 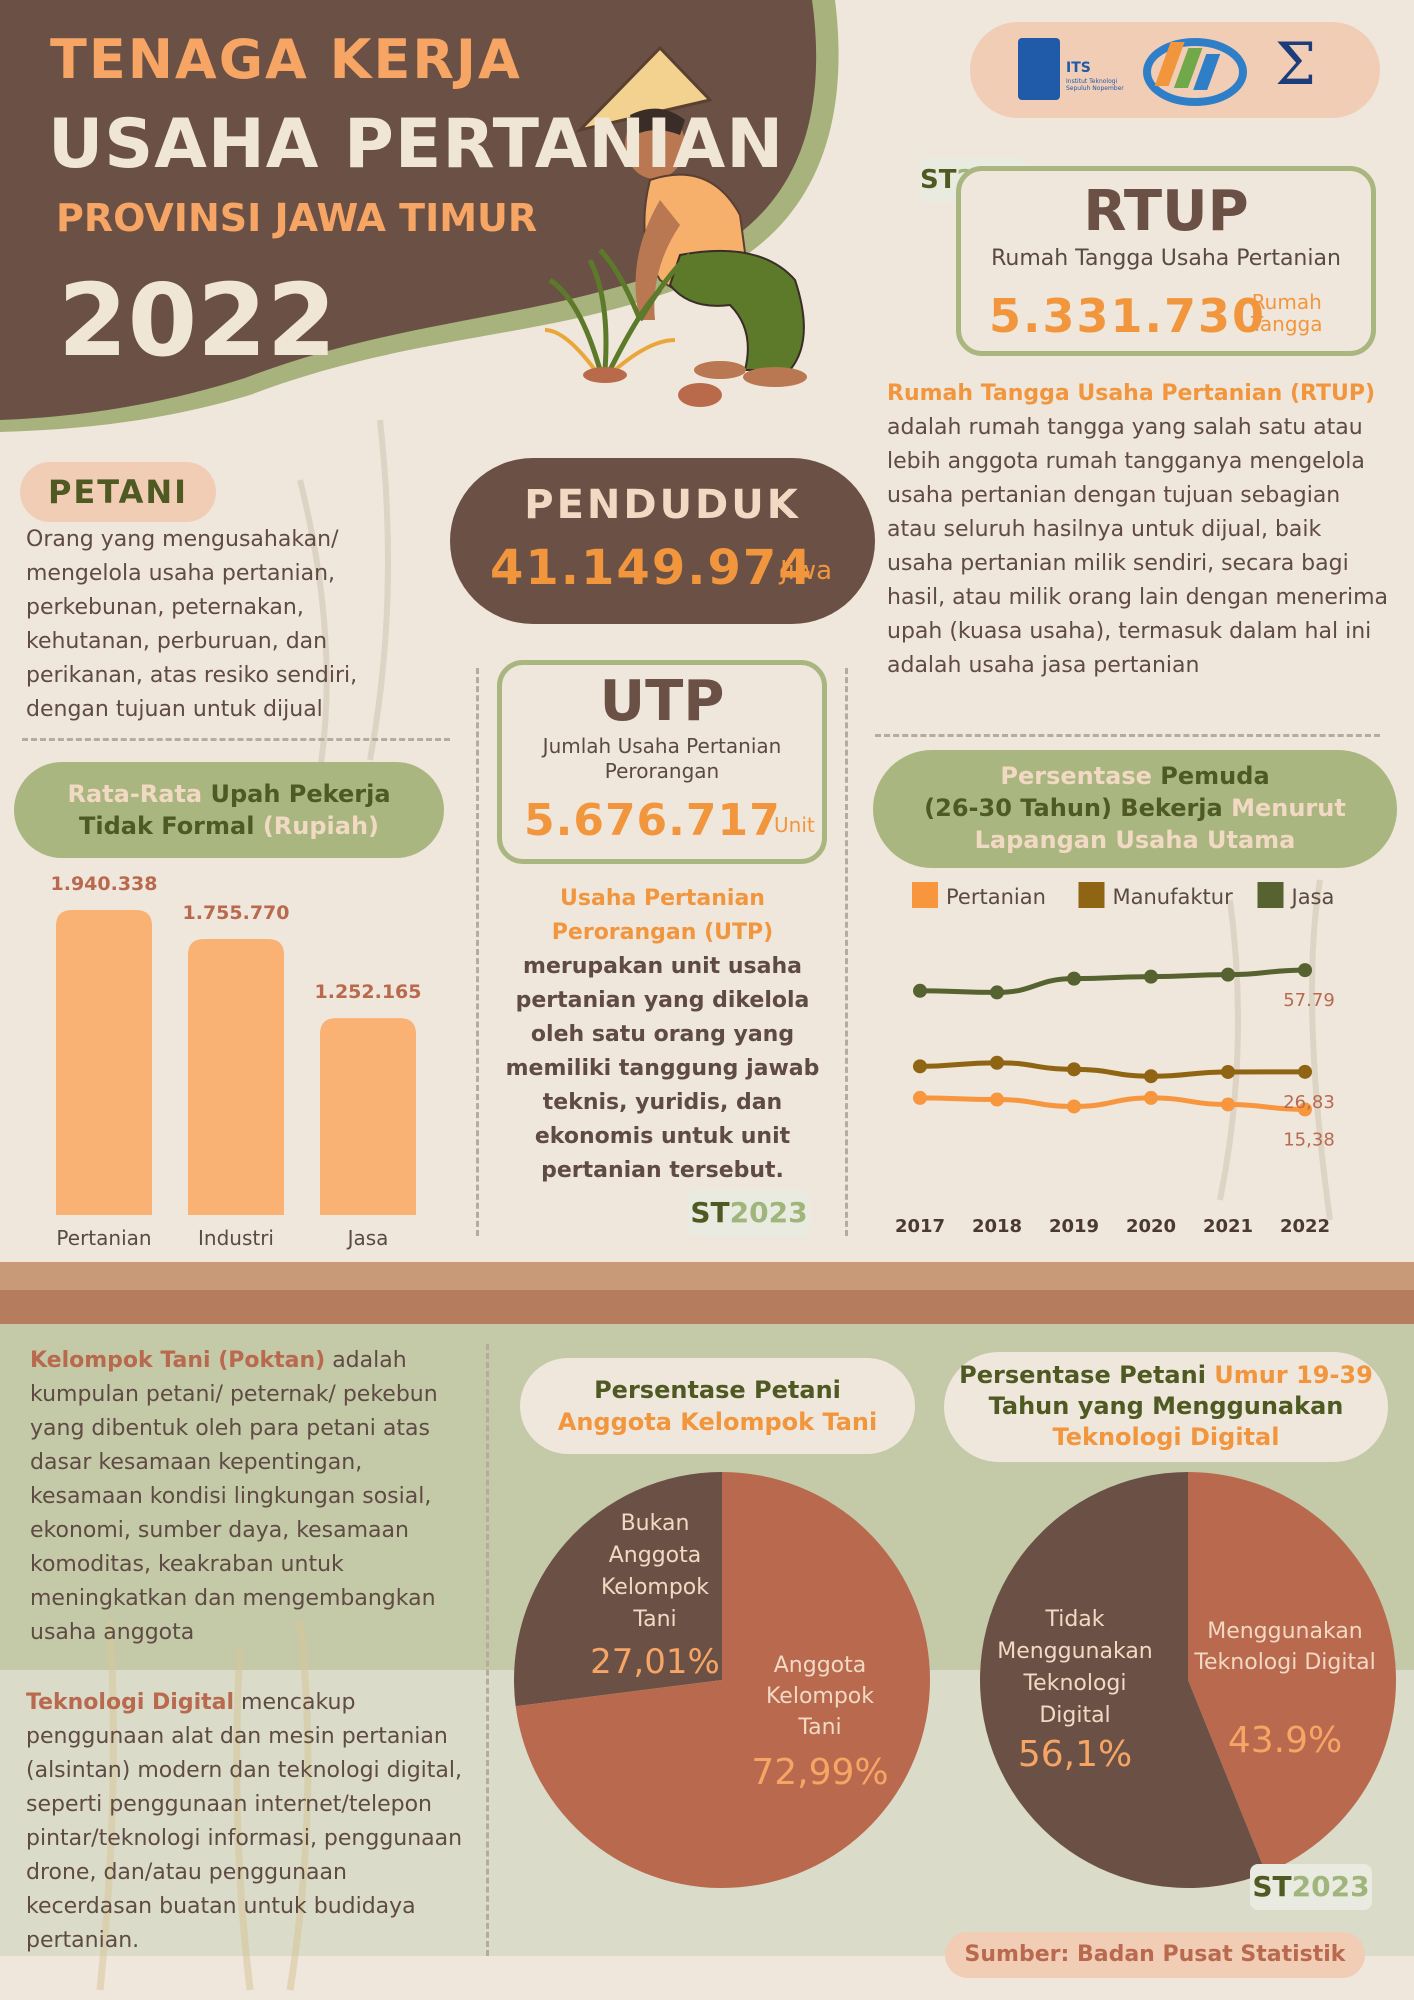 I want to click on penduduk-box: PENDUDUK 41.149.974 Jiwa, so click(x=662, y=541).